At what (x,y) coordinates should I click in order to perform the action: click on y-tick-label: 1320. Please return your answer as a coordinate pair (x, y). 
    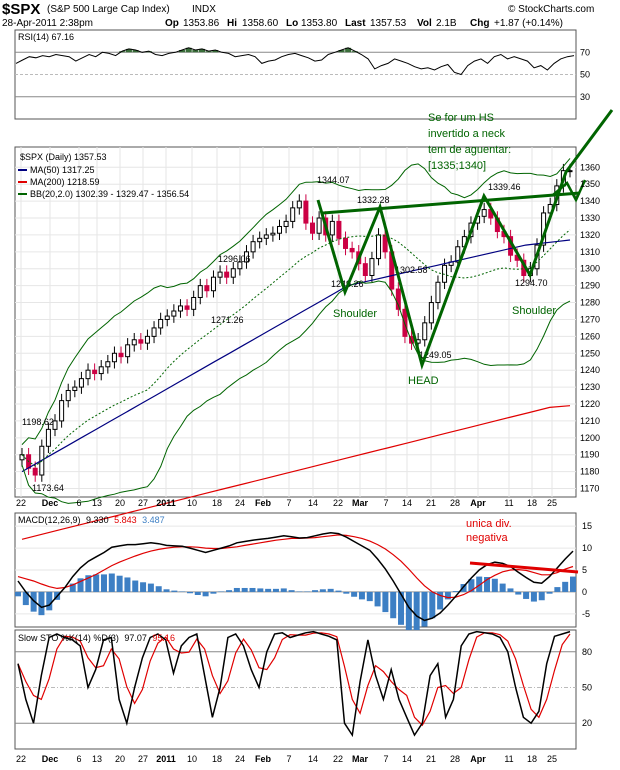
    Looking at the image, I should click on (590, 235).